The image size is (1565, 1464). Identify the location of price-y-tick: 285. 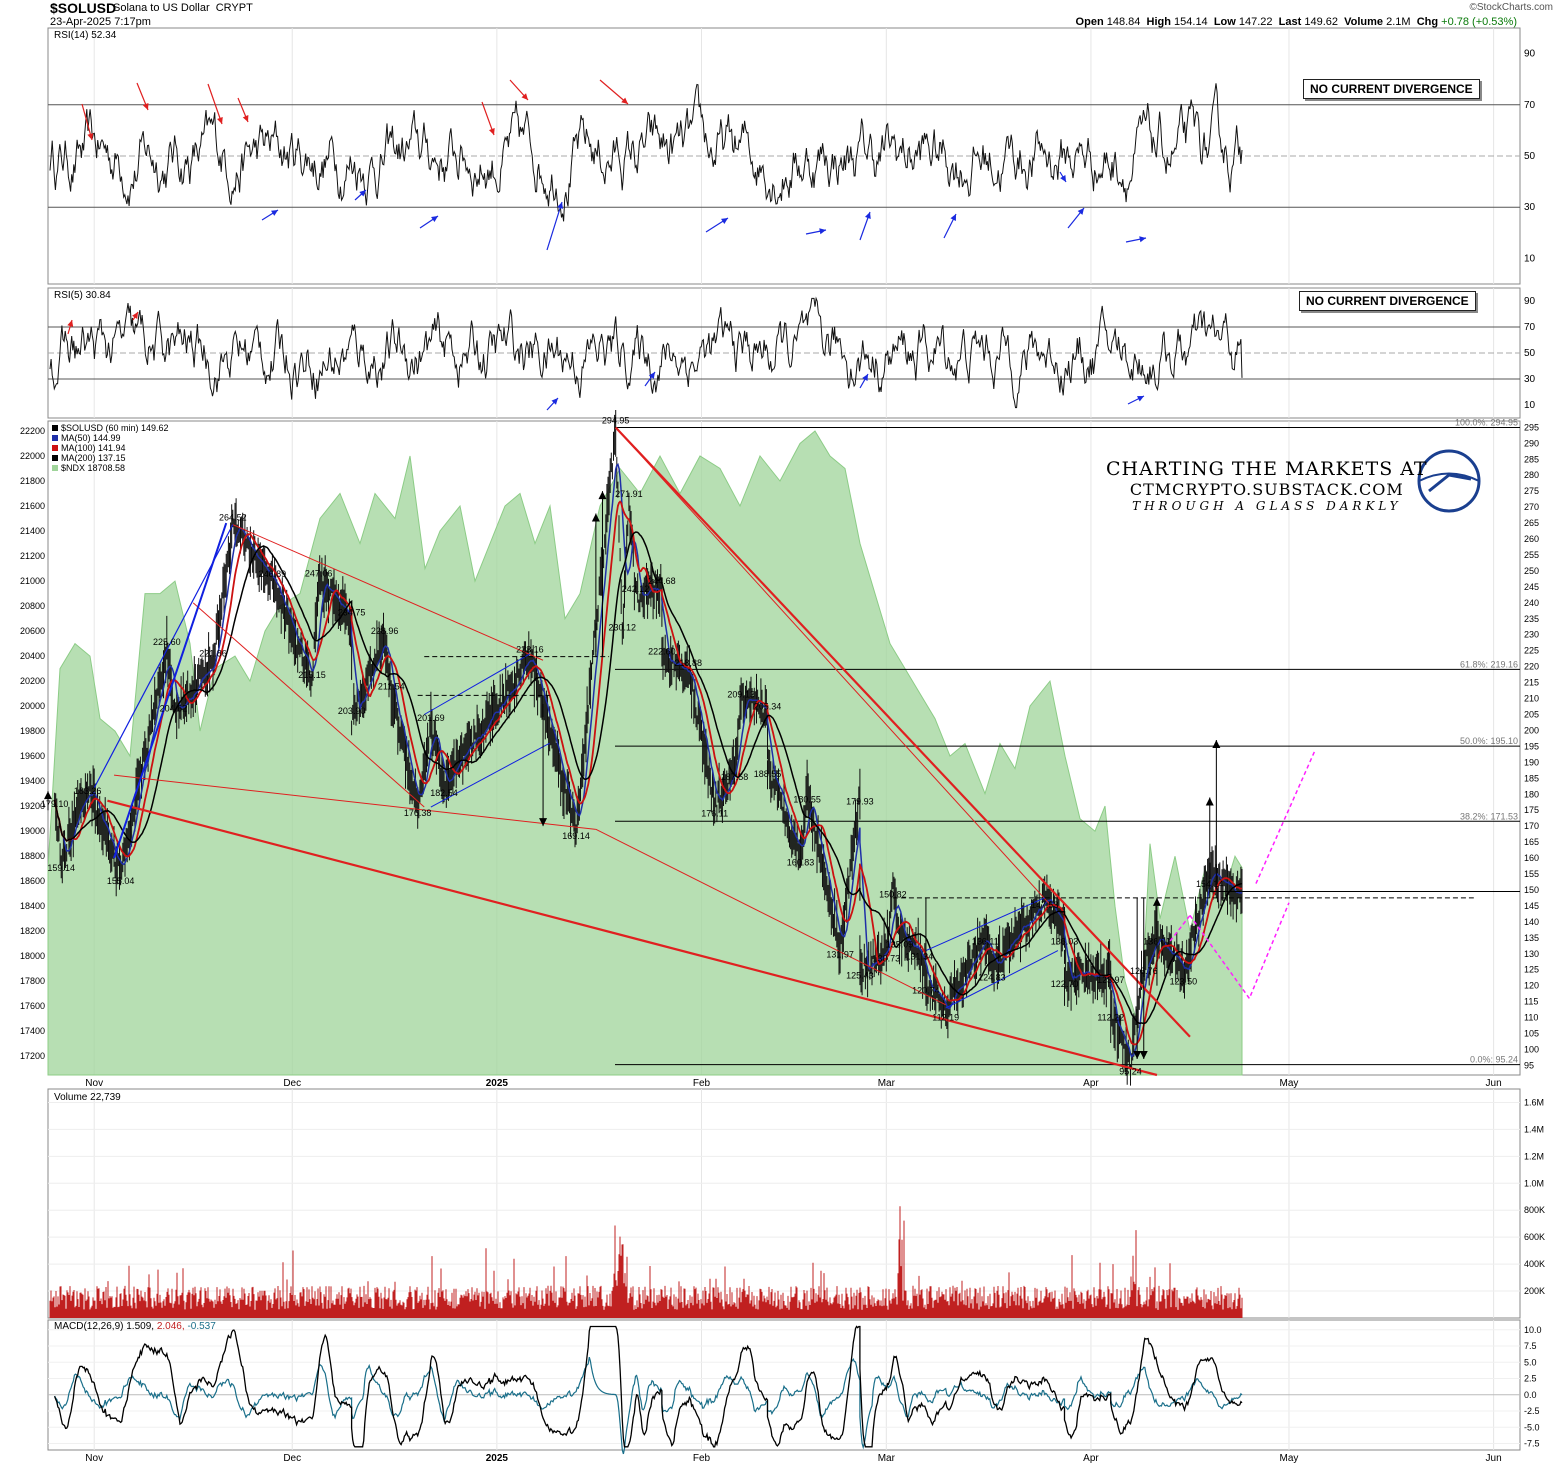
(1531, 459).